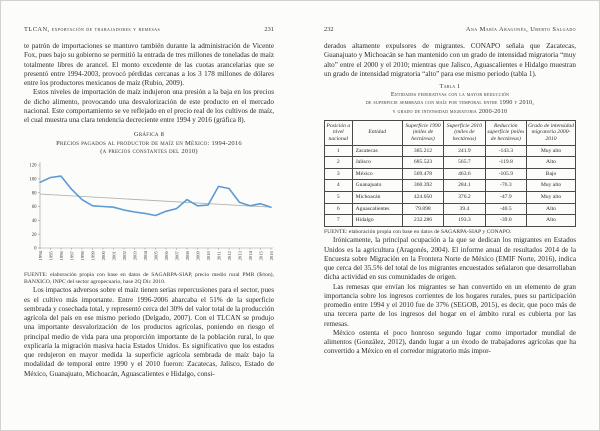  Describe the element at coordinates (239, 256) in the screenshot. I see `svg-text: 2013` at that location.